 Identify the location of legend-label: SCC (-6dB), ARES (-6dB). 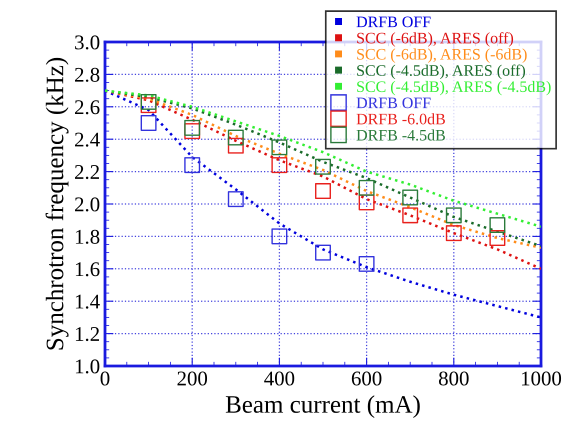
(442, 55).